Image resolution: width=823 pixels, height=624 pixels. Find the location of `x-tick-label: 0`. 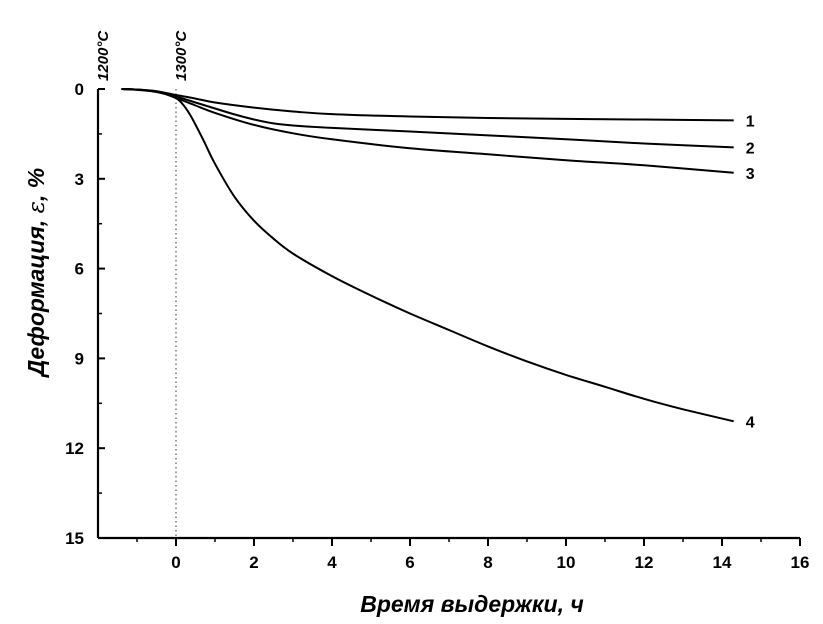

x-tick-label: 0 is located at coordinates (175, 562).